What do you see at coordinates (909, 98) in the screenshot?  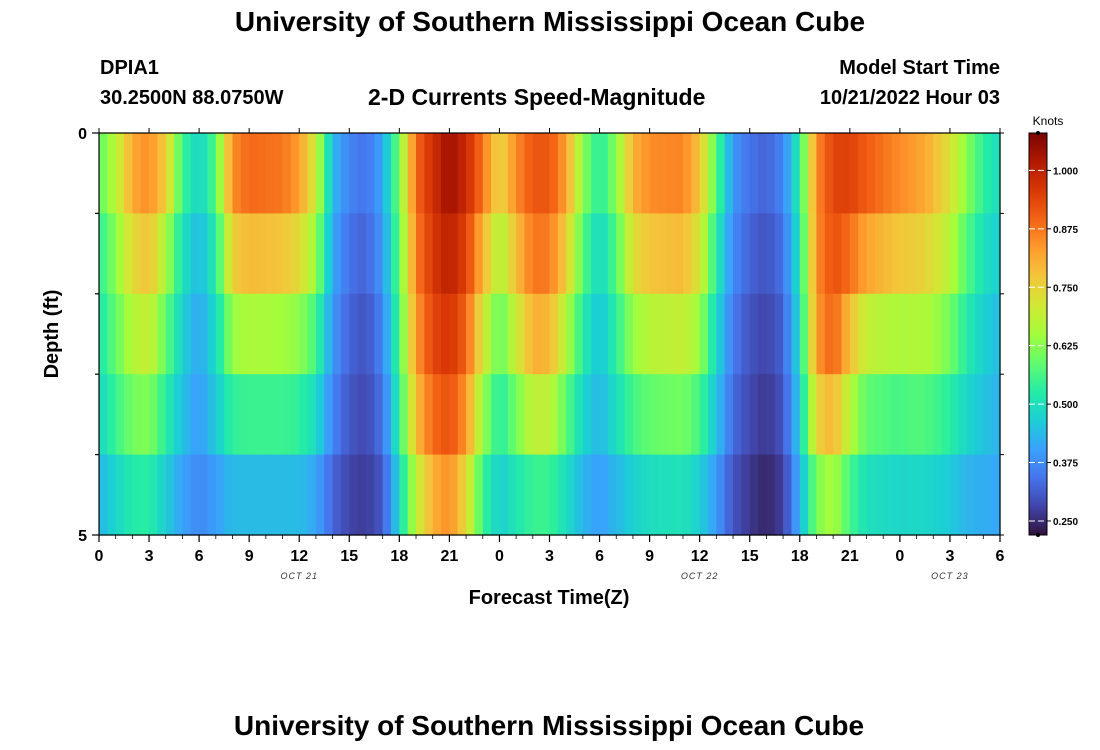 I see `model-start-value: 10/21/2022 Hour 03` at bounding box center [909, 98].